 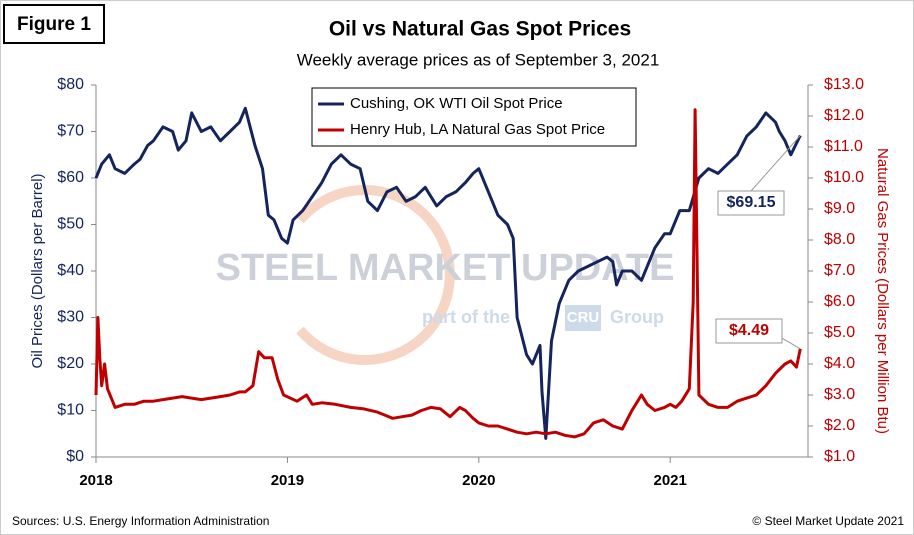 I want to click on x-tick-label: 2019, so click(x=287, y=480).